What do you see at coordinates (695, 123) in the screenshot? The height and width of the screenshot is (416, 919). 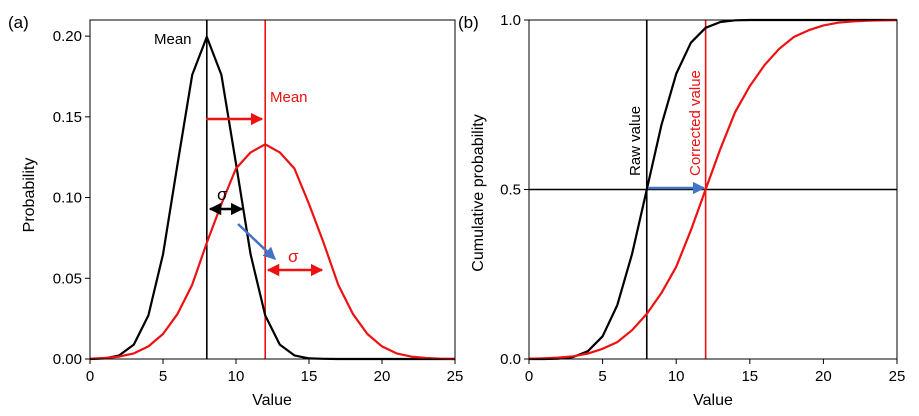 I see `annotation-corrected-value: Corrected value` at bounding box center [695, 123].